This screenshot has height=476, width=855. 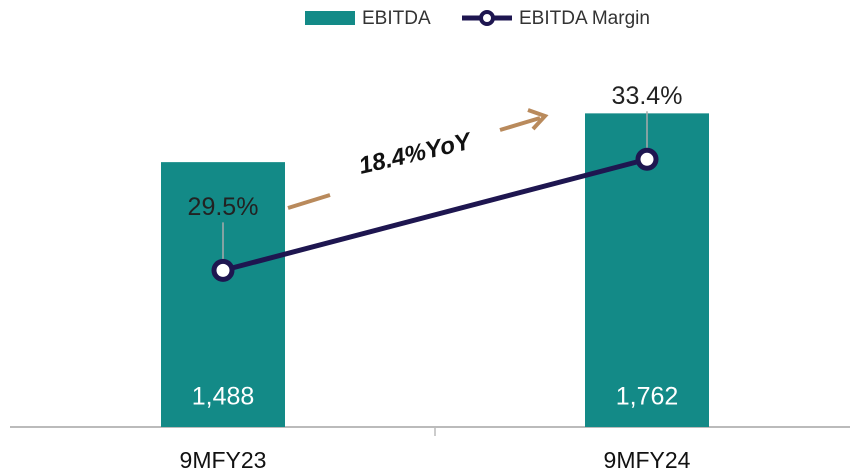 I want to click on line, so click(x=435, y=214).